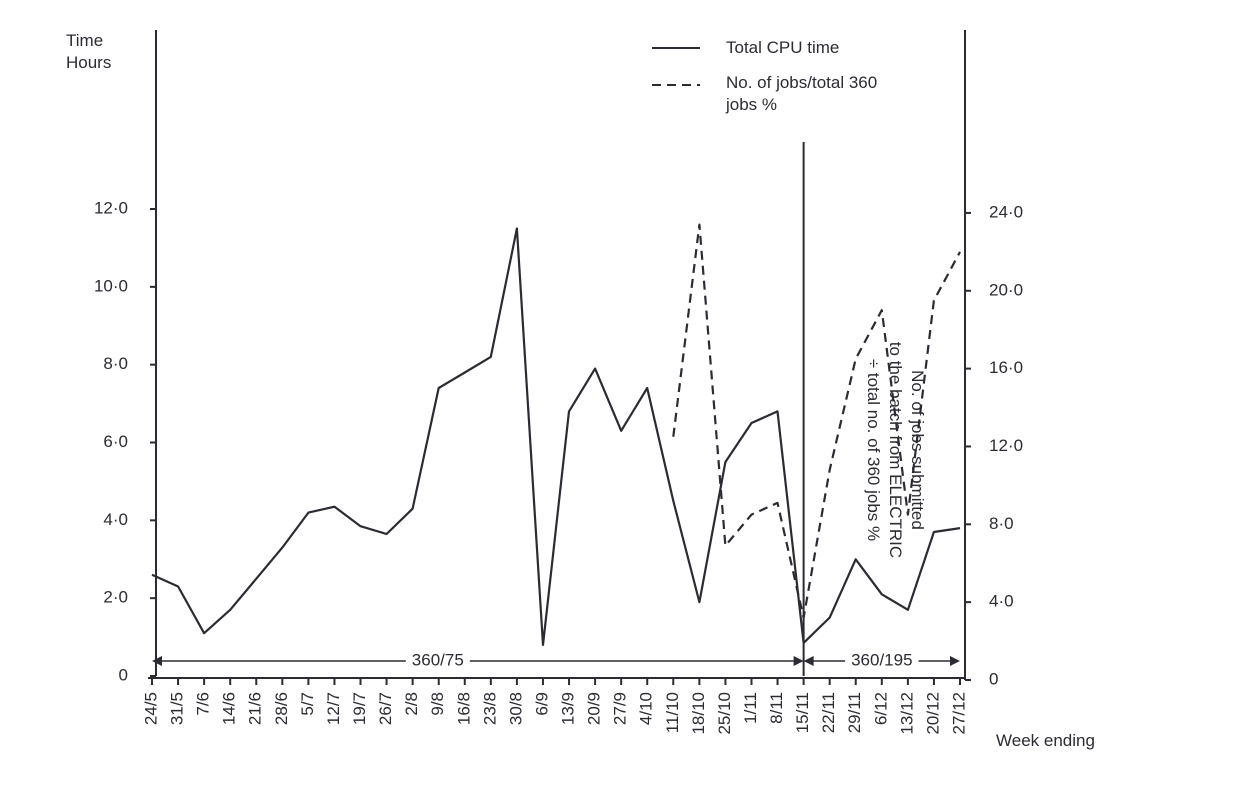 Image resolution: width=1258 pixels, height=802 pixels. Describe the element at coordinates (115, 519) in the screenshot. I see `y-tick-label: 4·0` at that location.